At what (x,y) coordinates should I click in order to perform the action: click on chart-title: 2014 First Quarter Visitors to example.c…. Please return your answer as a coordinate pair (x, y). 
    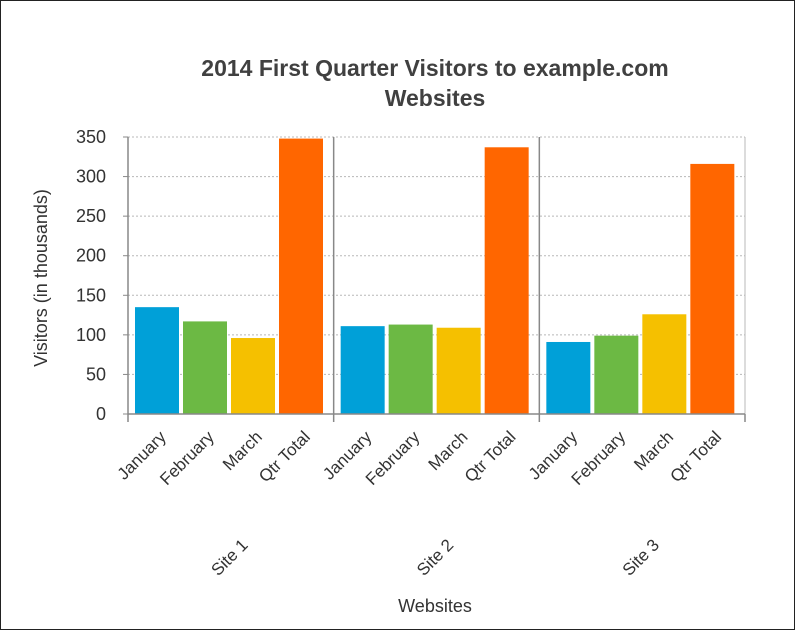
    Looking at the image, I should click on (435, 83).